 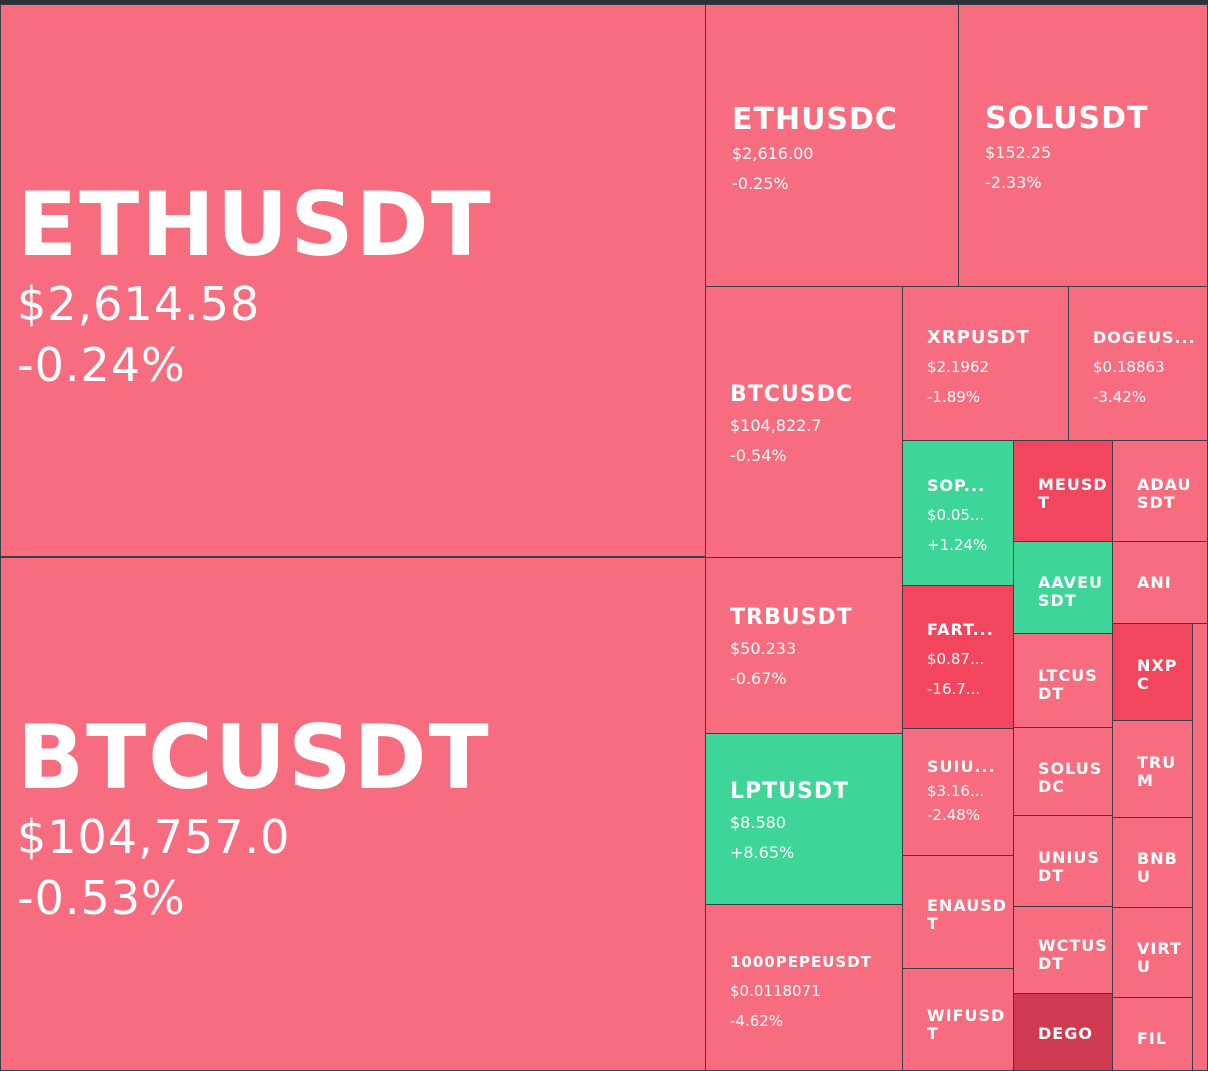 I want to click on tile-symbol: WCTUSDT, so click(x=1073, y=955).